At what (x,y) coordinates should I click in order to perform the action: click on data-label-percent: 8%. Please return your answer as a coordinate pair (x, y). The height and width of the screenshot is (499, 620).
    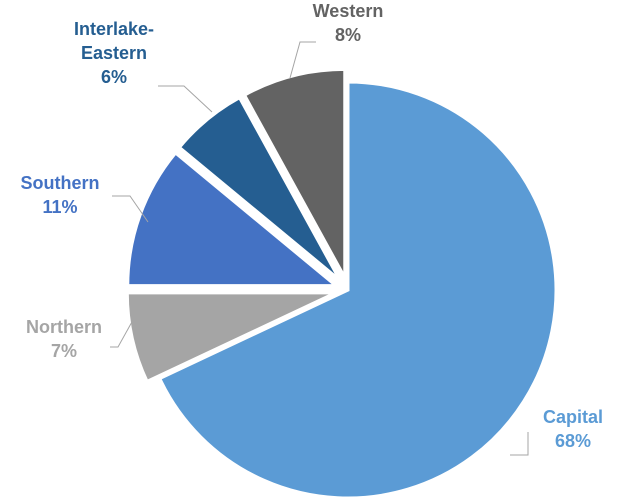
    Looking at the image, I should click on (348, 35).